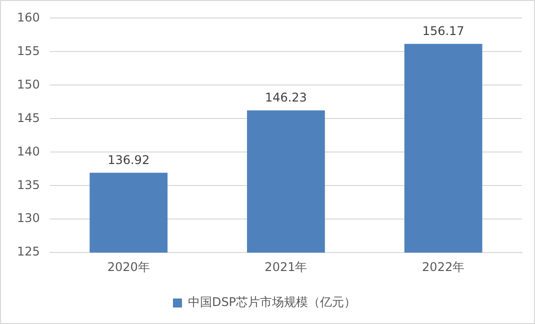 The height and width of the screenshot is (324, 535). What do you see at coordinates (28, 17) in the screenshot?
I see `y-tick-label: 160` at bounding box center [28, 17].